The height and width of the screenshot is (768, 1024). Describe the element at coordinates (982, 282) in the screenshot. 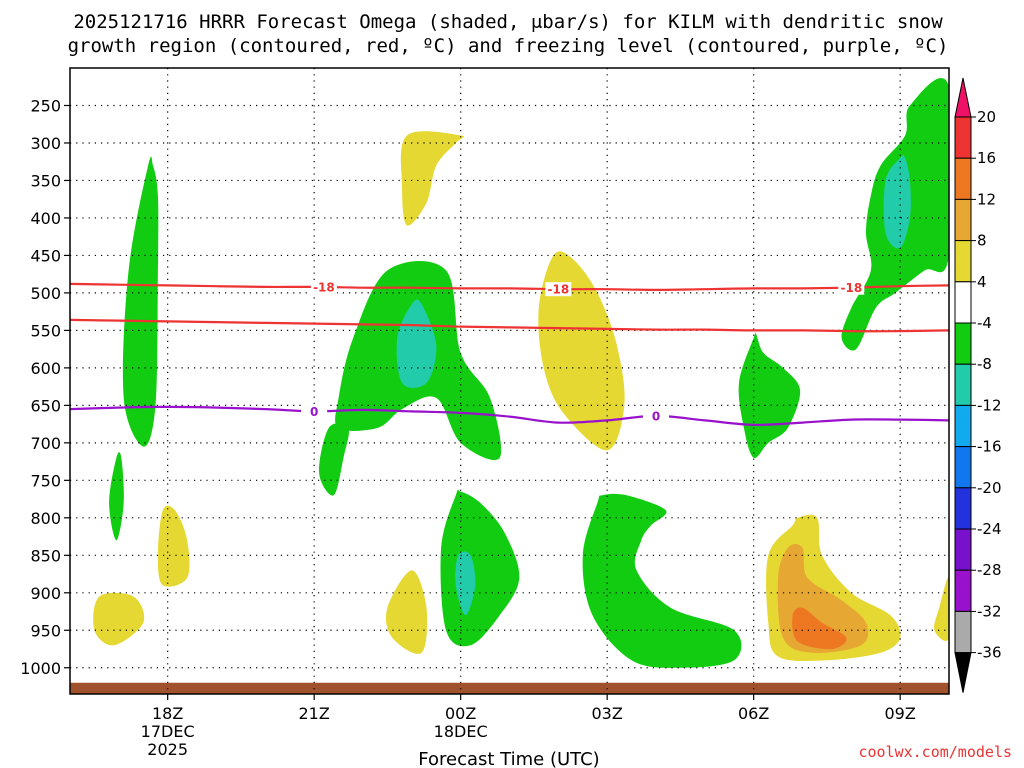

I see `colorbar-label: 4` at that location.